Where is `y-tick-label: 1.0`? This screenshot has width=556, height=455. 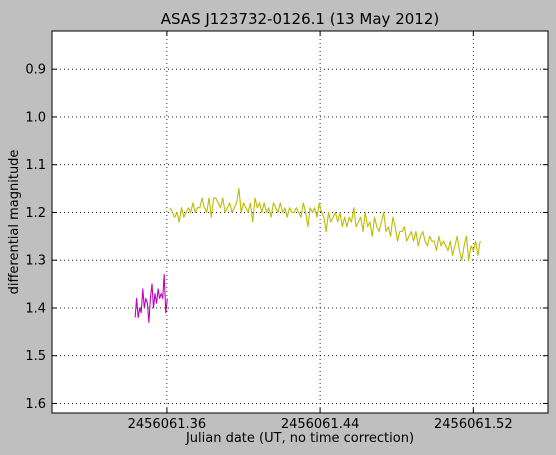 y-tick-label: 1.0 is located at coordinates (35, 117).